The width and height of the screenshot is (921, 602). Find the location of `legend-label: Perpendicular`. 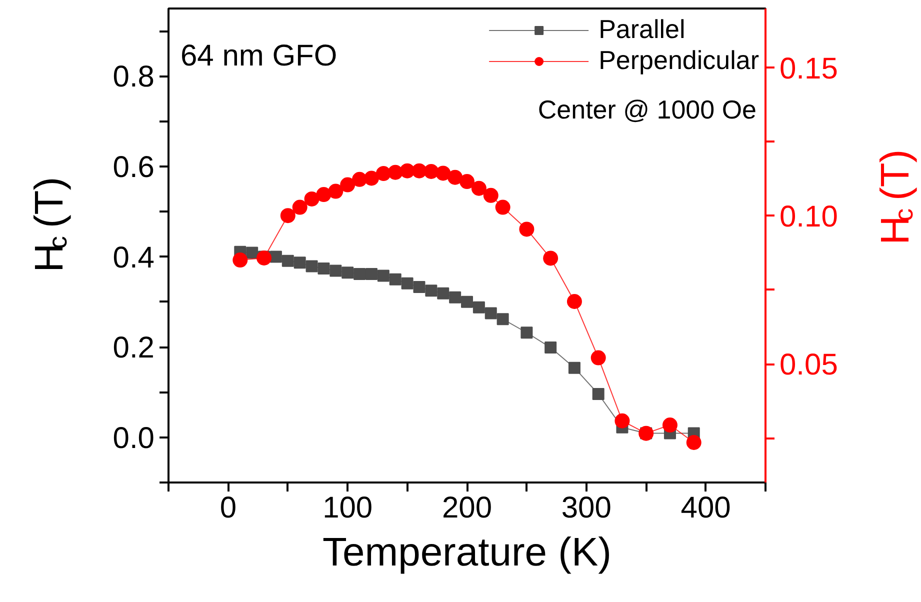

legend-label: Perpendicular is located at coordinates (678, 60).